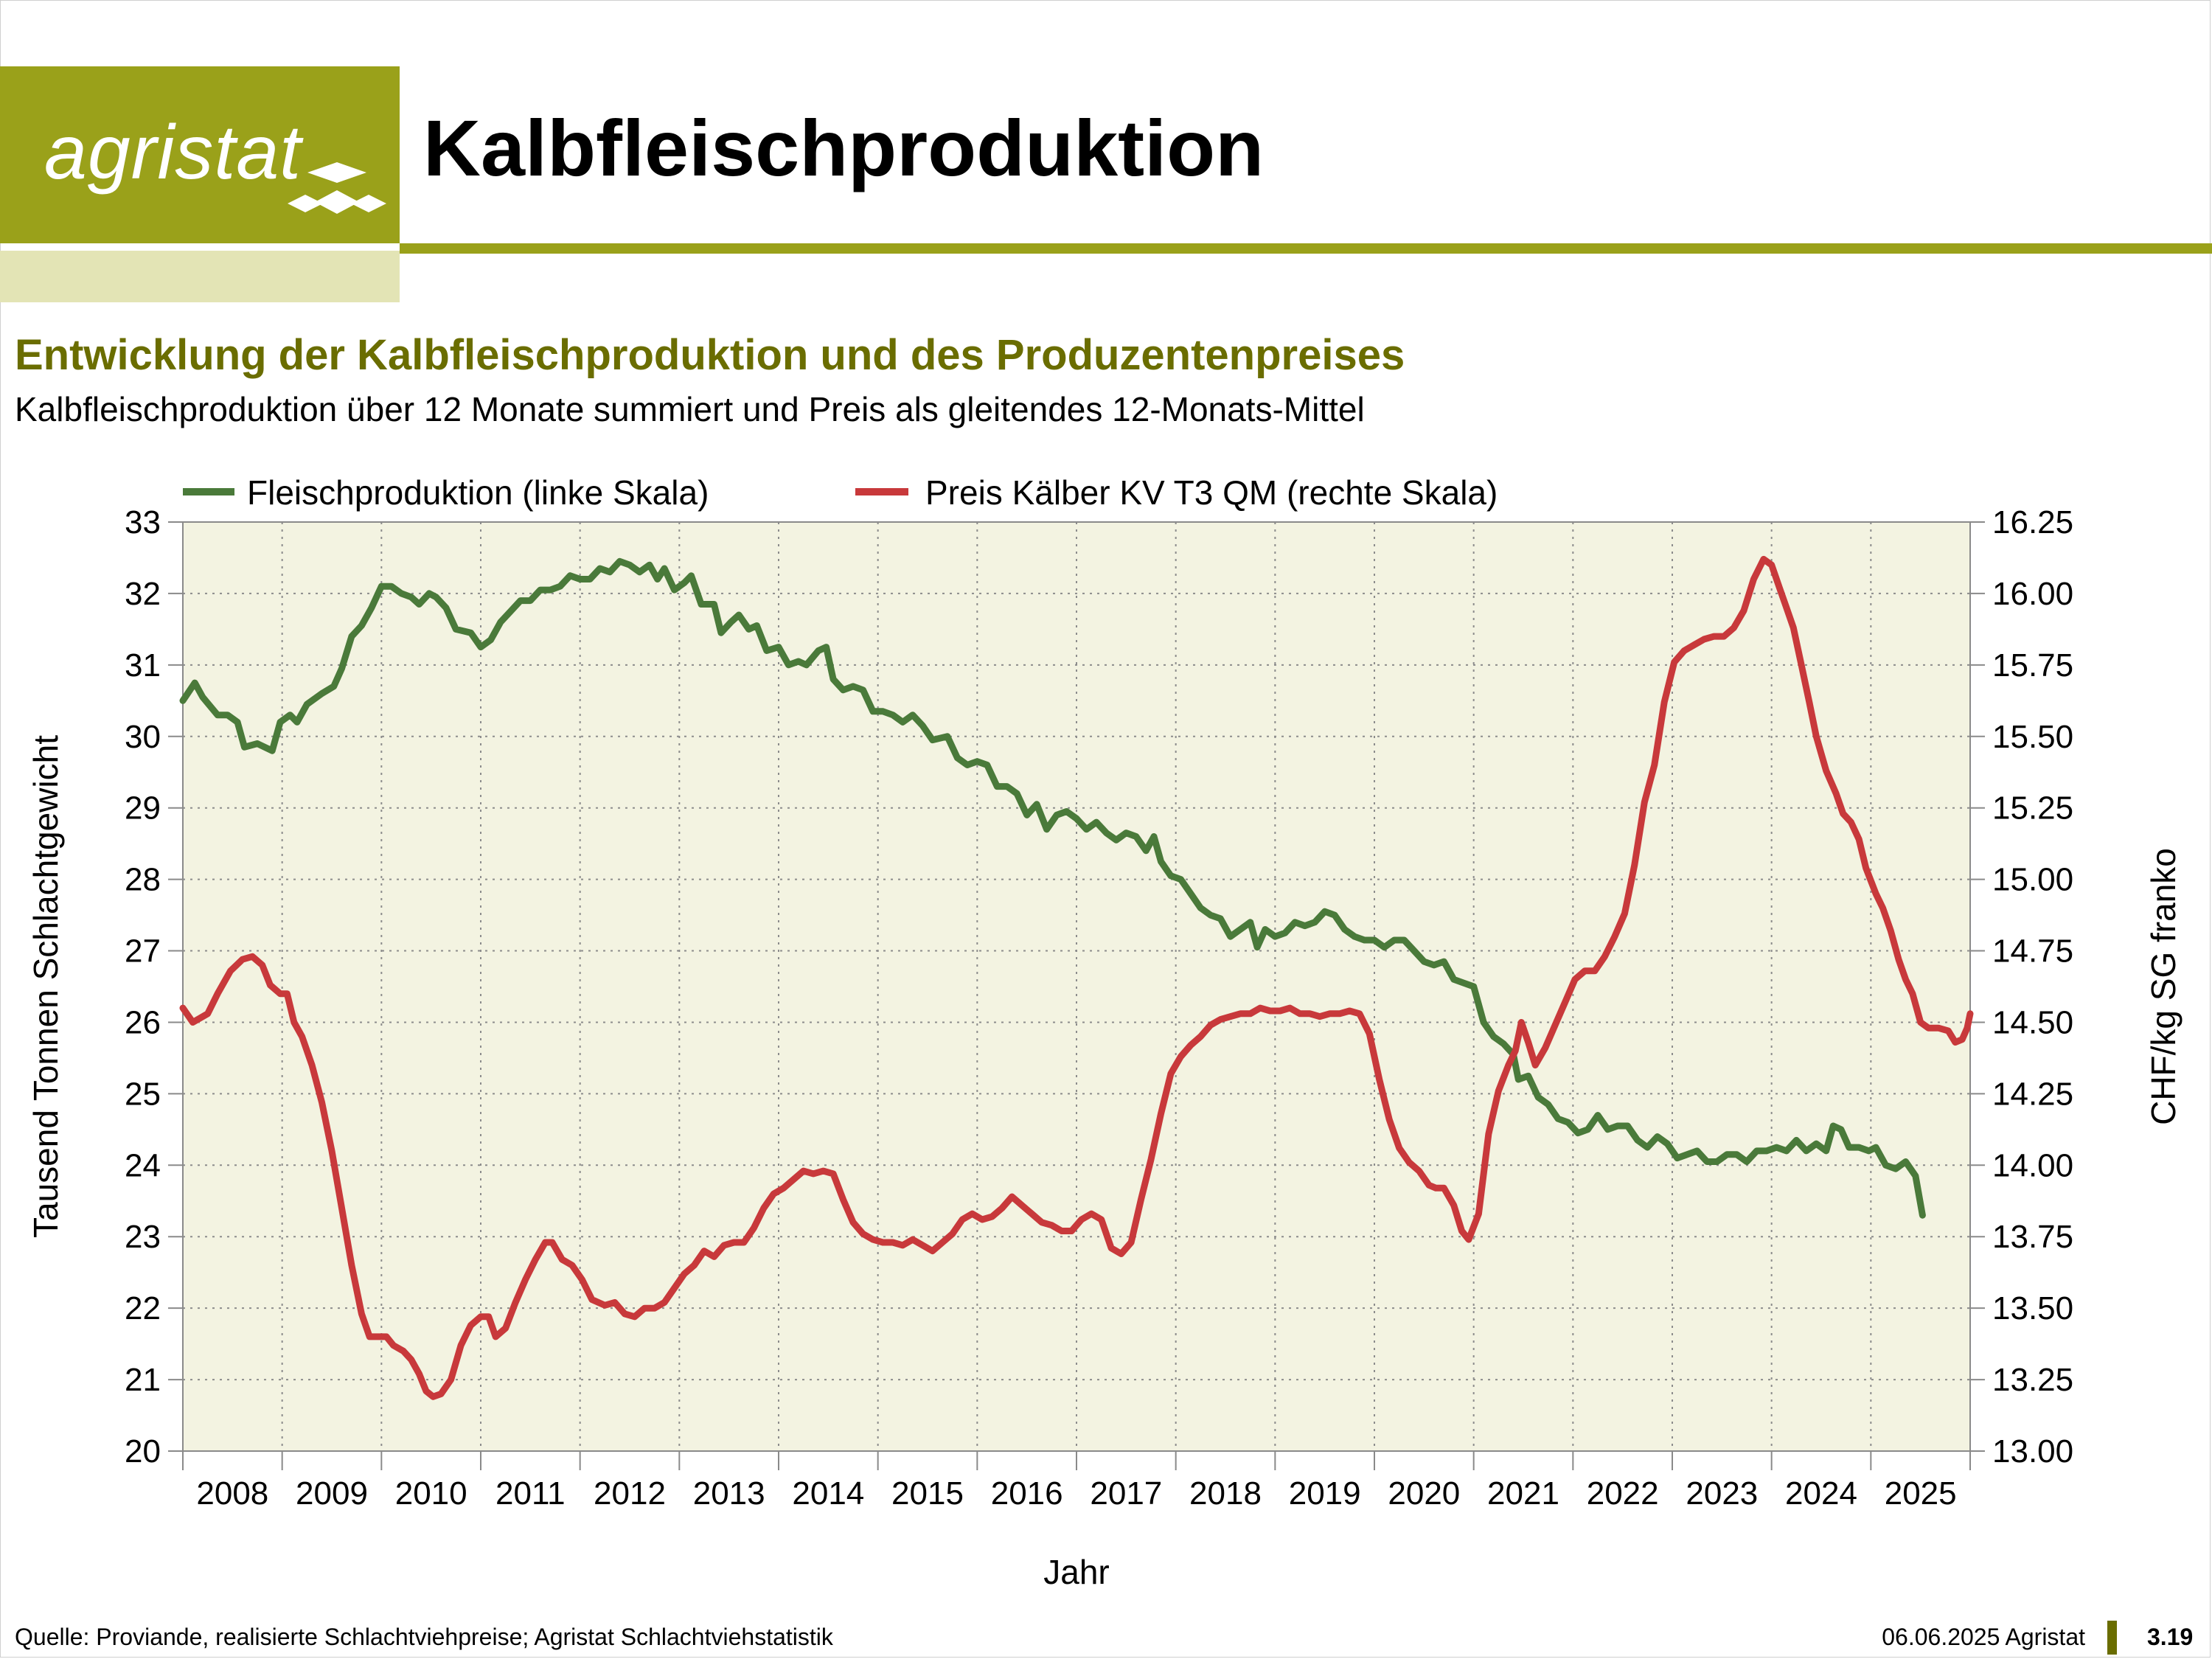 This screenshot has height=1659, width=2212. I want to click on x-tick-label: 2015, so click(927, 1493).